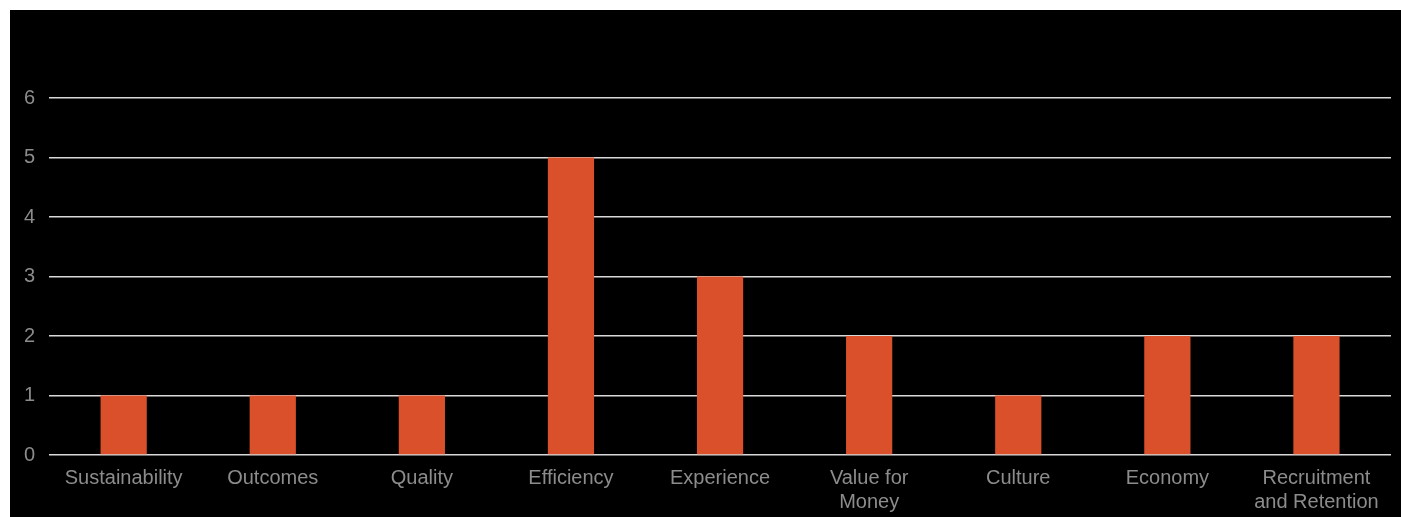  What do you see at coordinates (30, 96) in the screenshot?
I see `y-tick-label: 6` at bounding box center [30, 96].